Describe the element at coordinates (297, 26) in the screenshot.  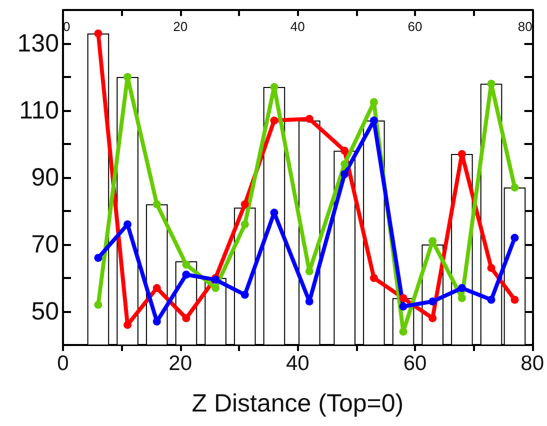
I see `x-tick-label: 40` at that location.